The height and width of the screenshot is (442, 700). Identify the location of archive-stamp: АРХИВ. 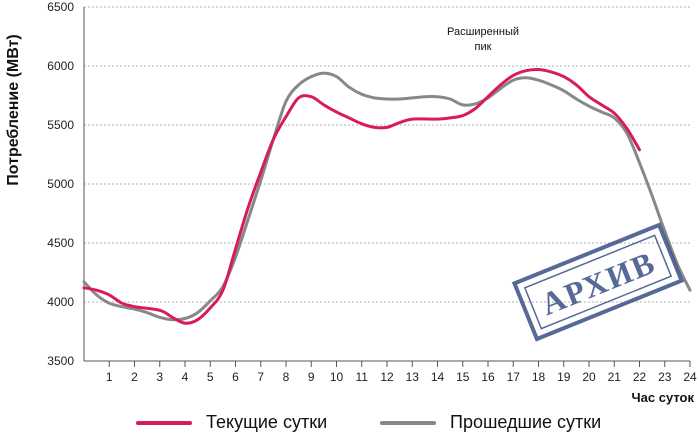
(598, 282).